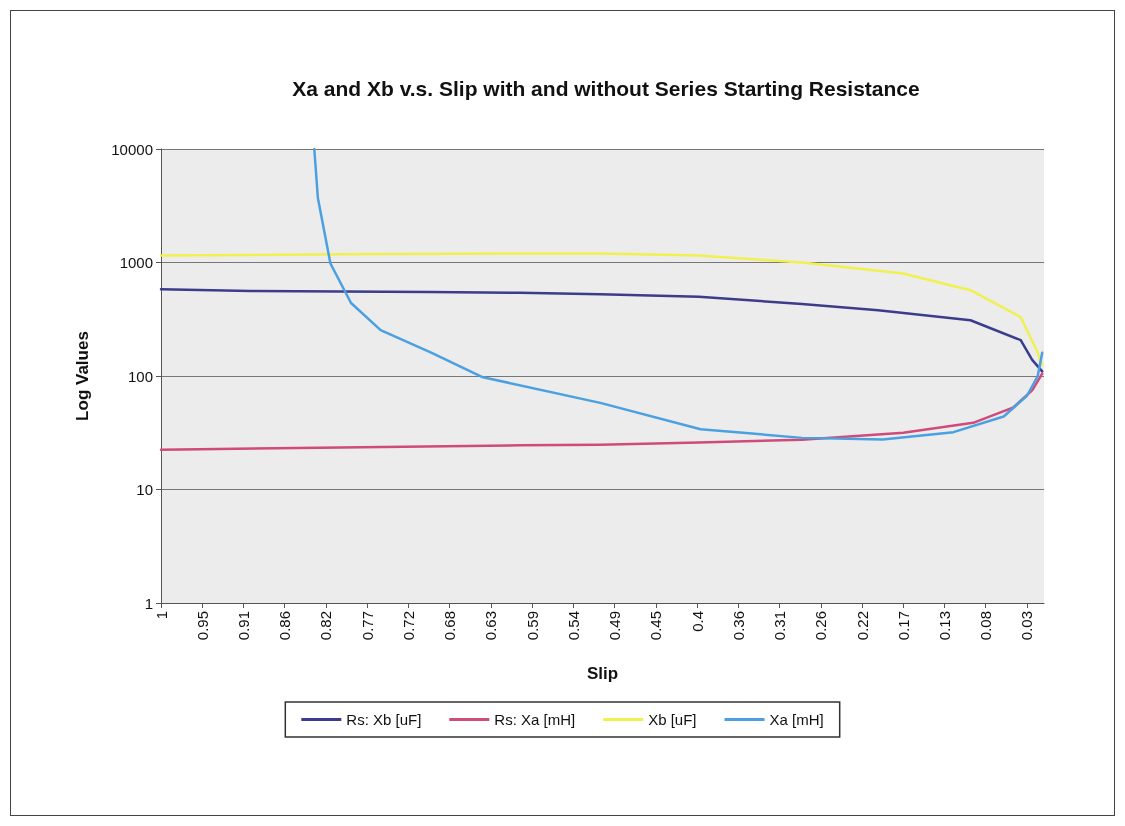 This screenshot has width=1125, height=826. Describe the element at coordinates (606, 88) in the screenshot. I see `chart-title: Xa and Xb v.s. Slip with and without Series Starting Resistance` at that location.